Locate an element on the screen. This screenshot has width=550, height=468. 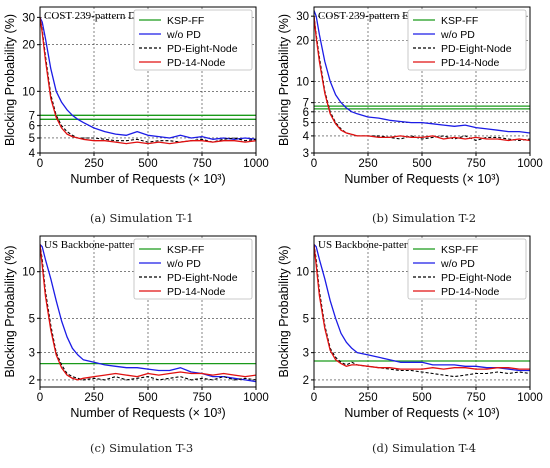
panel-title: US Backbone-pattern F is located at coordinates (96, 245).